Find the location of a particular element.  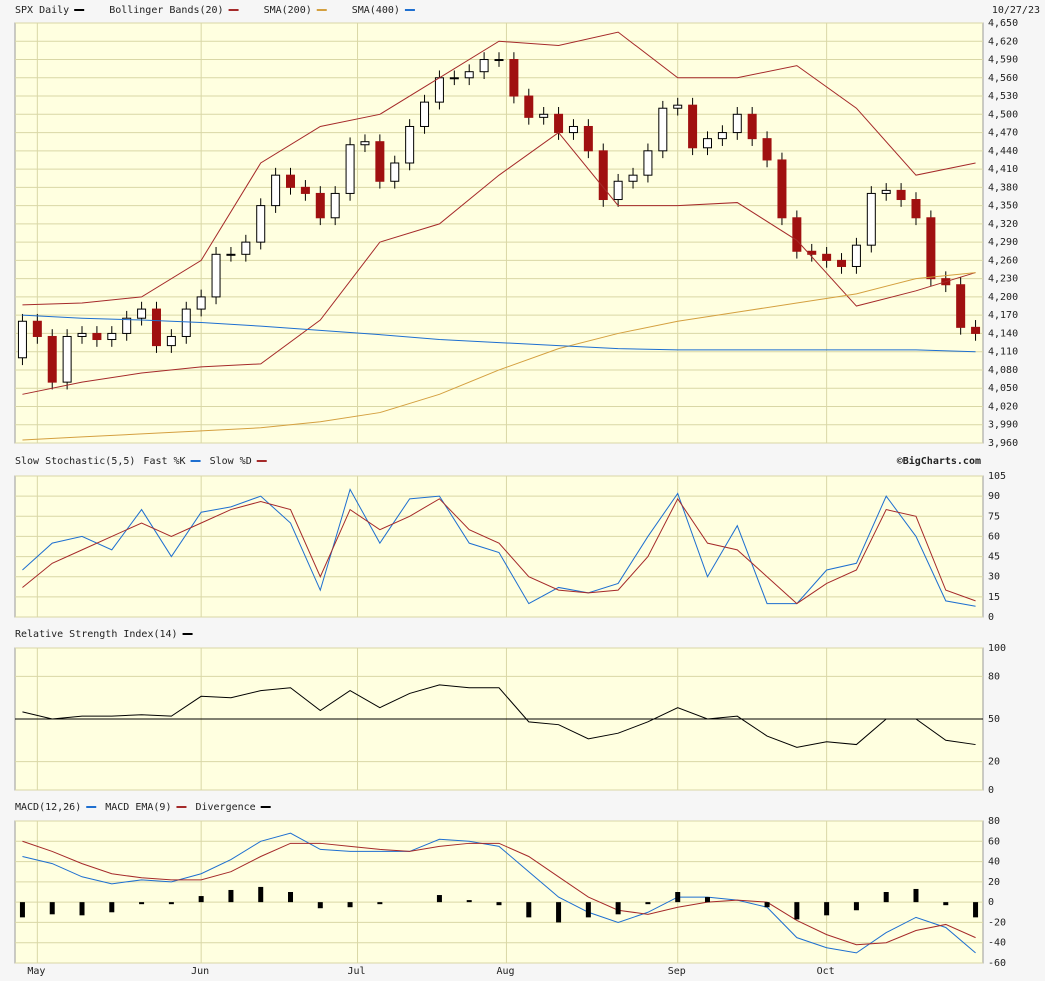

y-tick-label: 4,410 is located at coordinates (1003, 169).